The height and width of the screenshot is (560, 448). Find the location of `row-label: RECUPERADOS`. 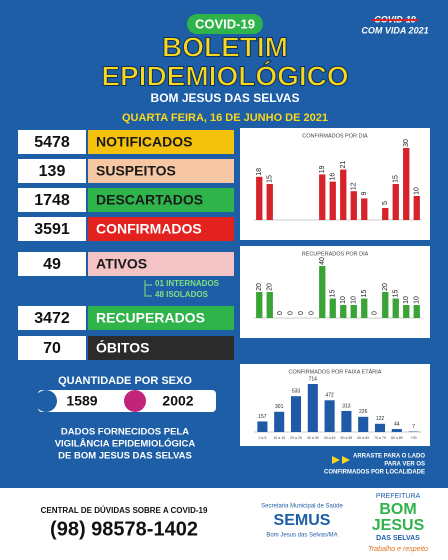

row-label: RECUPERADOS is located at coordinates (150, 318).